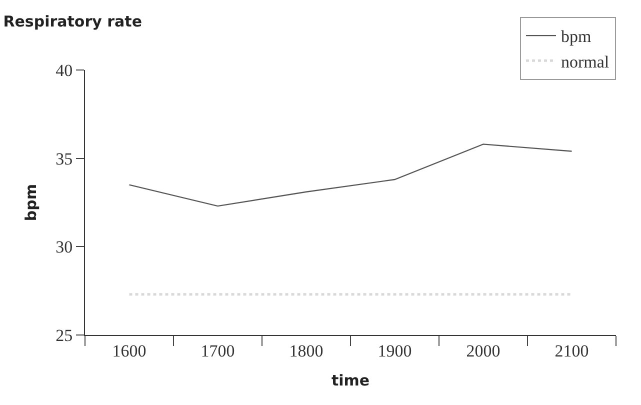 The image size is (641, 405). I want to click on y-tick-label: 40, so click(64, 70).